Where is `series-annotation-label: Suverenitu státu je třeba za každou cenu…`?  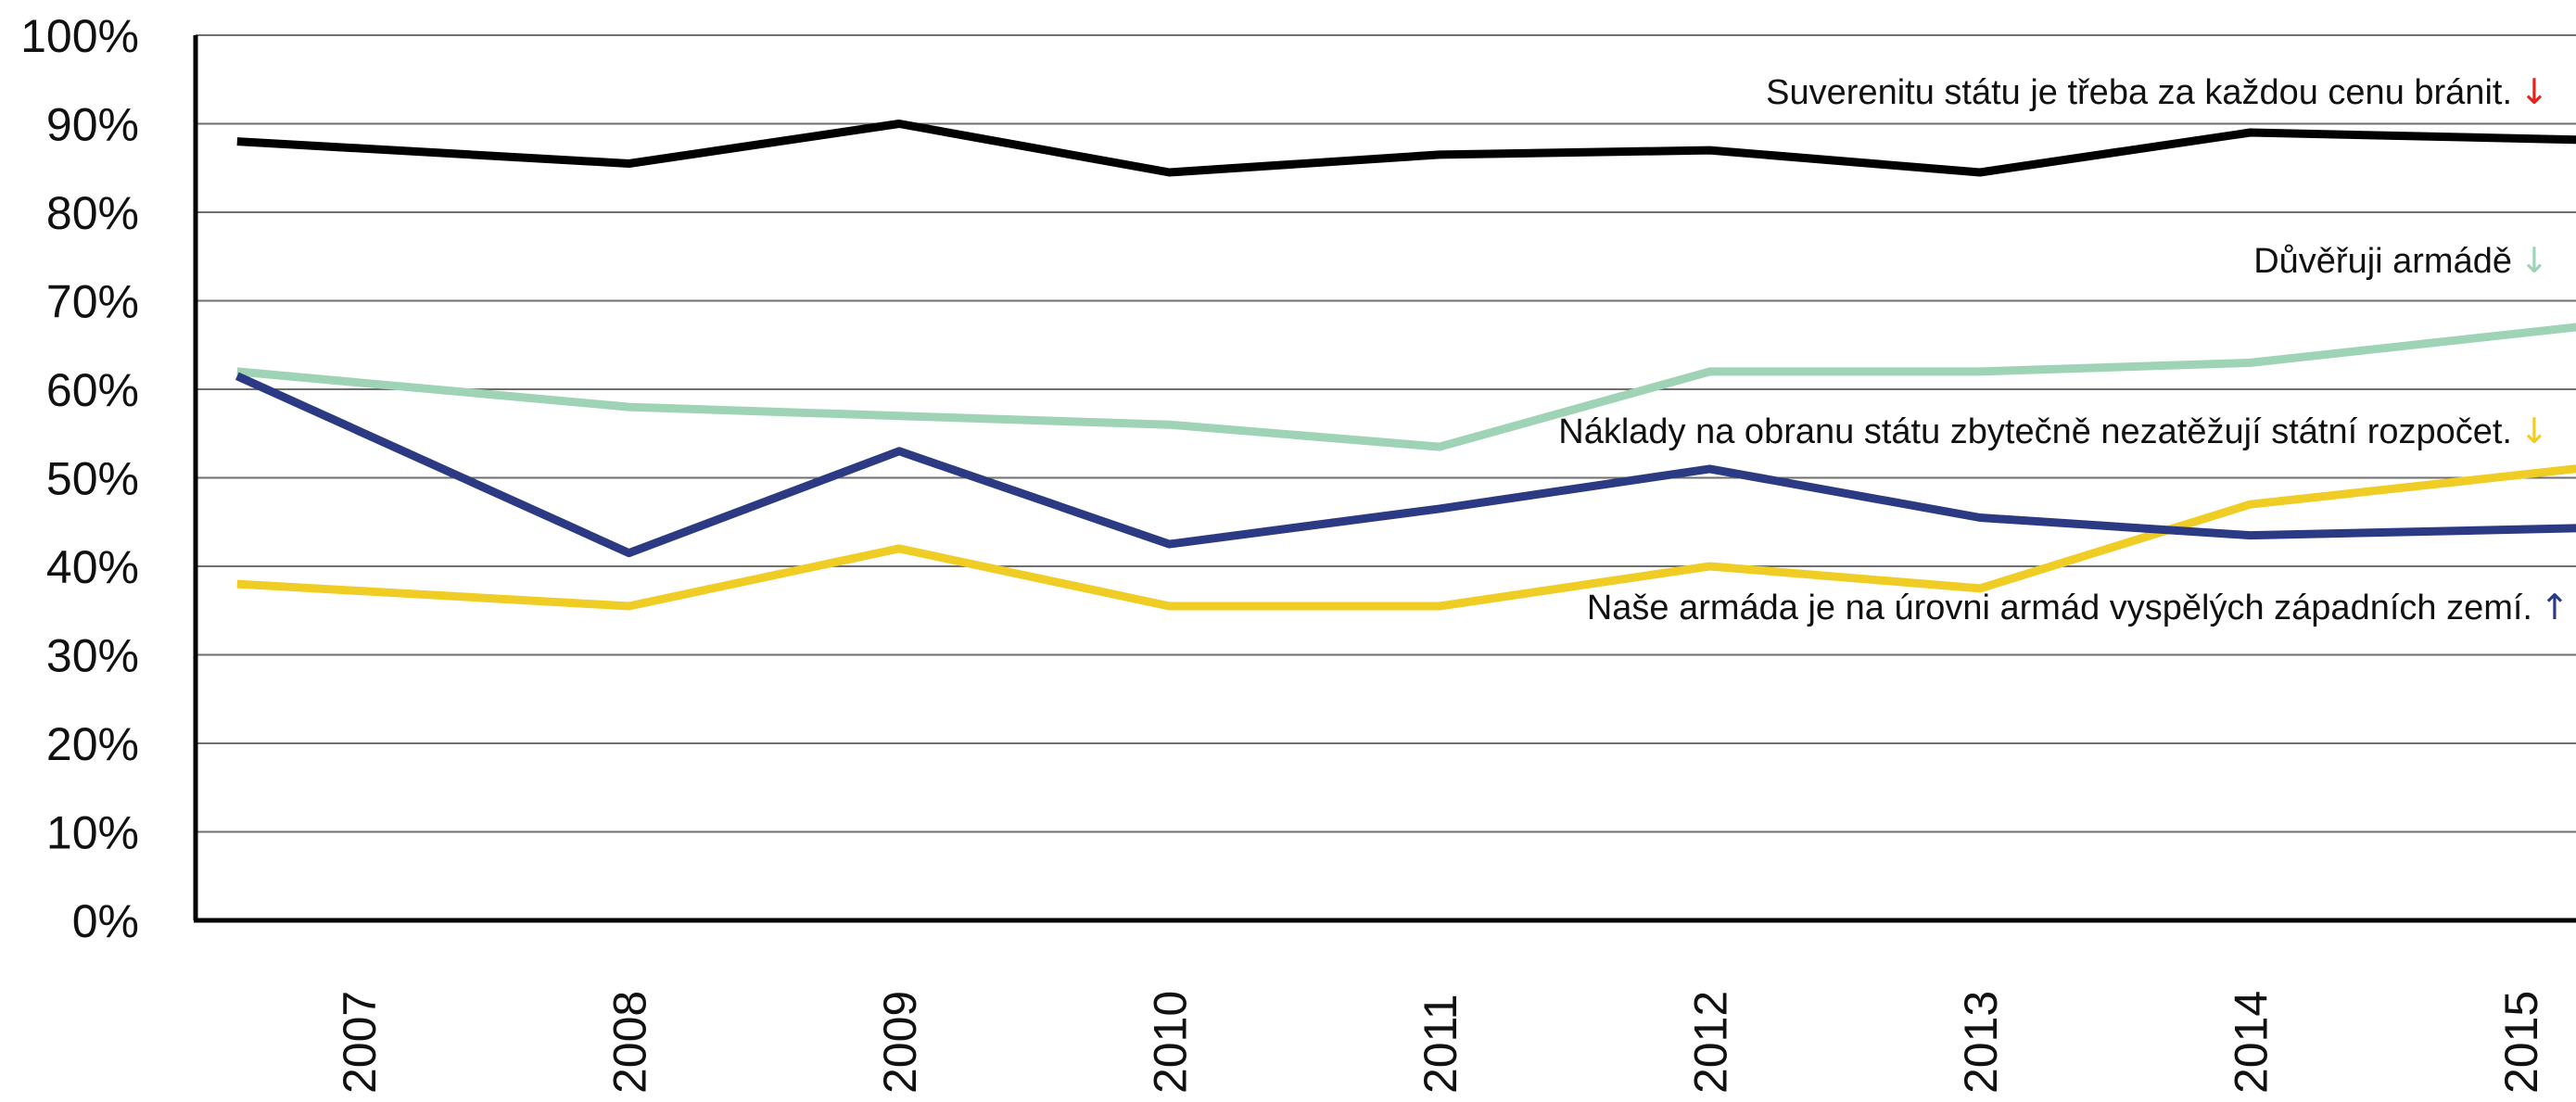 series-annotation-label: Suverenitu státu je třeba za každou cenu… is located at coordinates (2139, 92).